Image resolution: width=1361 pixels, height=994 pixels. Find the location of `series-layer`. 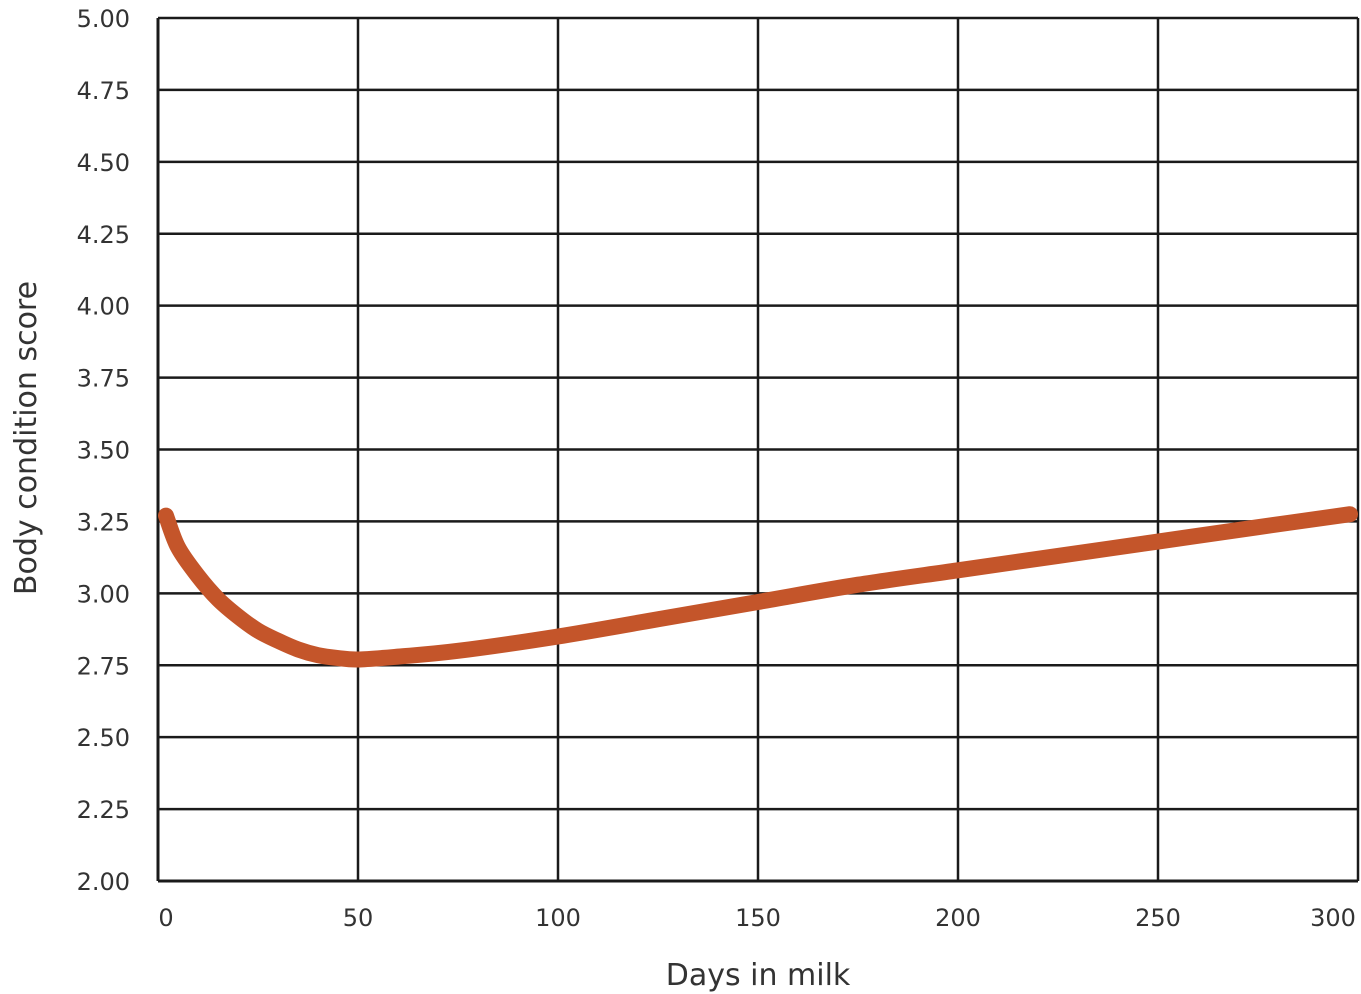

series-layer is located at coordinates (758, 587).